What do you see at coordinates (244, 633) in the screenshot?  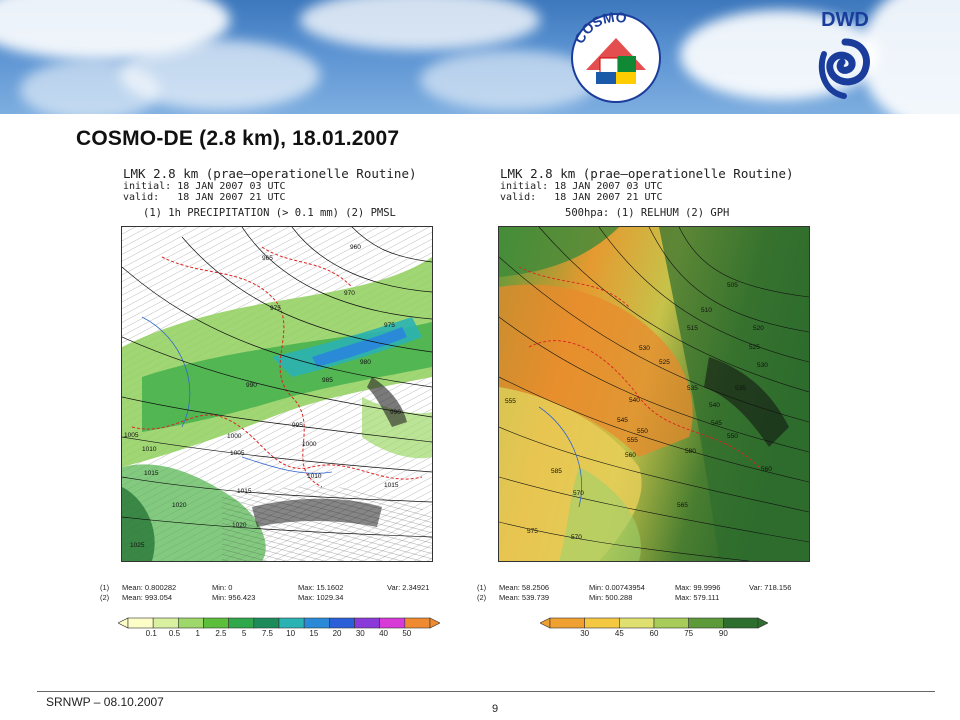 I see `colorbar-tick-label: 5` at bounding box center [244, 633].